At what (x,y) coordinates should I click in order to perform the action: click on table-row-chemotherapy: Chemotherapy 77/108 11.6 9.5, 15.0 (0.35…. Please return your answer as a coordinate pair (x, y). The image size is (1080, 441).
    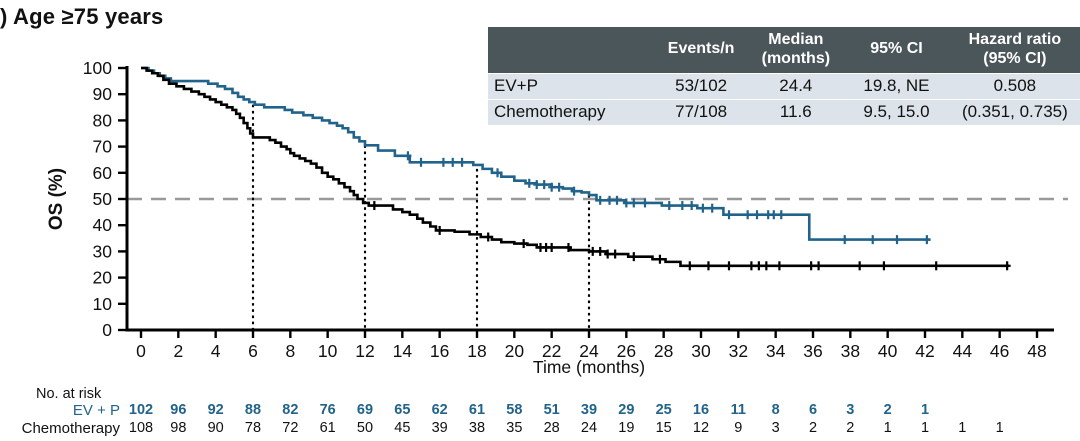
    Looking at the image, I should click on (784, 111).